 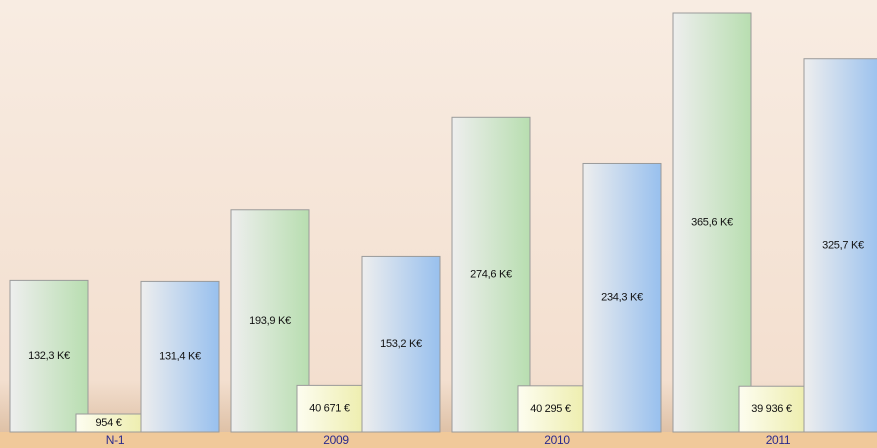 What do you see at coordinates (778, 440) in the screenshot?
I see `x-tick-label: 2011` at bounding box center [778, 440].